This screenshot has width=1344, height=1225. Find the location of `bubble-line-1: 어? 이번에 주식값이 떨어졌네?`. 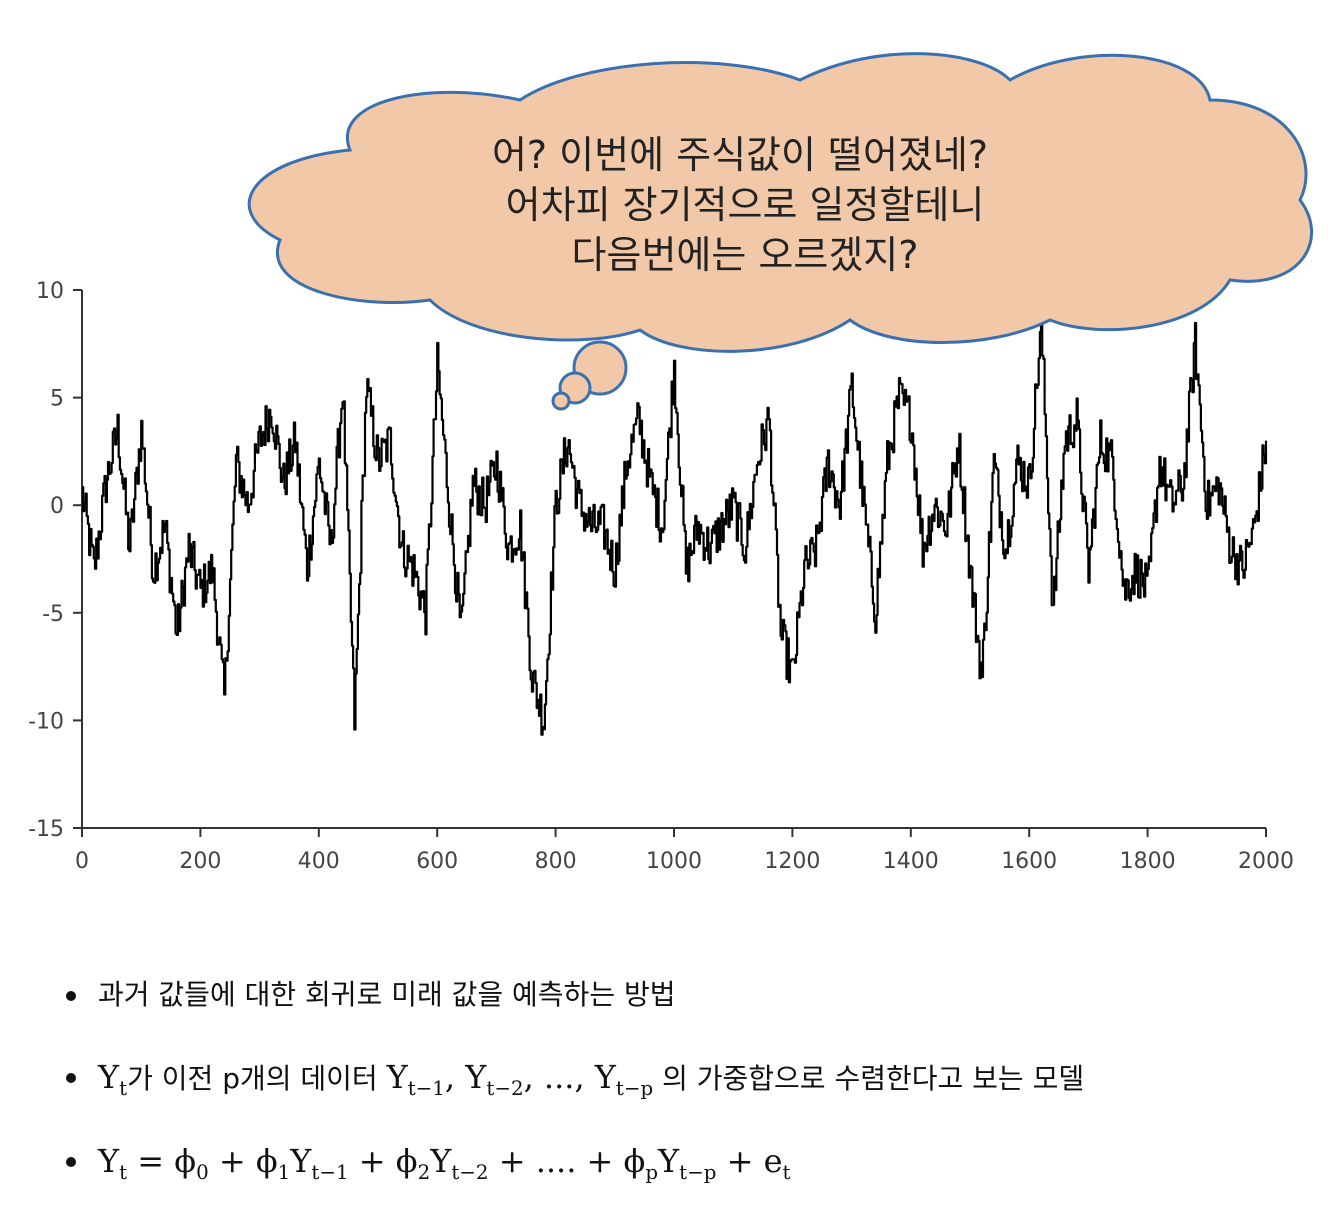

bubble-line-1: 어? 이번에 주식값이 떨어졌네? is located at coordinates (740, 155).